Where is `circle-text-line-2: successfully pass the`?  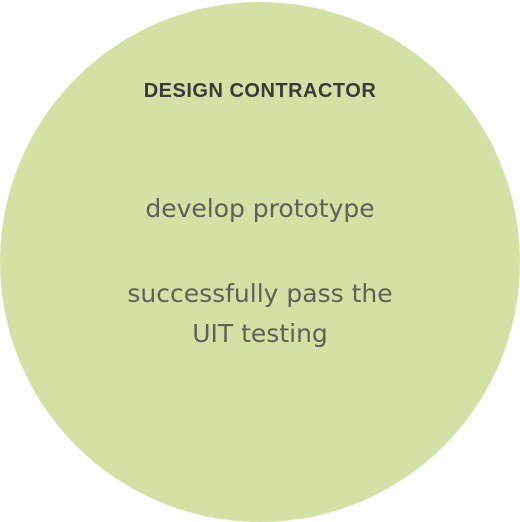 circle-text-line-2: successfully pass the is located at coordinates (260, 293).